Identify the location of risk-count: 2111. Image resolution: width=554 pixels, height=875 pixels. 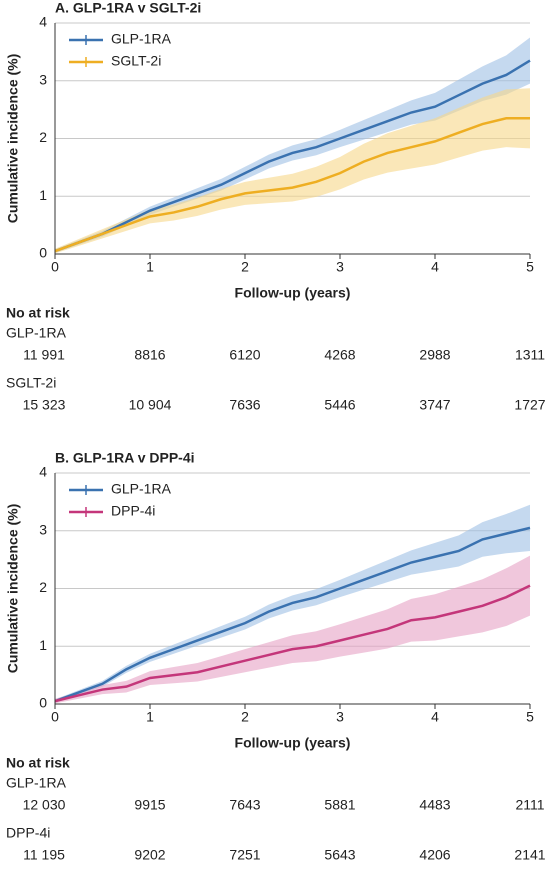
(529, 805).